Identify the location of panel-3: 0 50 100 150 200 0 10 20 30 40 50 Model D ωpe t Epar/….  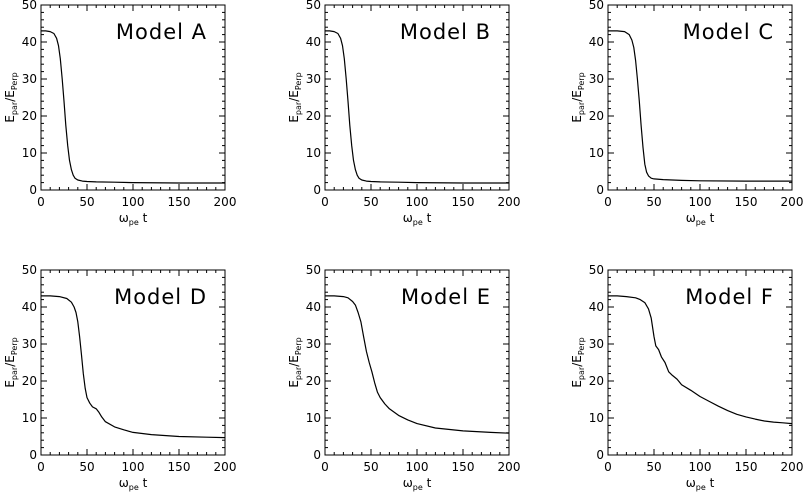
(119, 377).